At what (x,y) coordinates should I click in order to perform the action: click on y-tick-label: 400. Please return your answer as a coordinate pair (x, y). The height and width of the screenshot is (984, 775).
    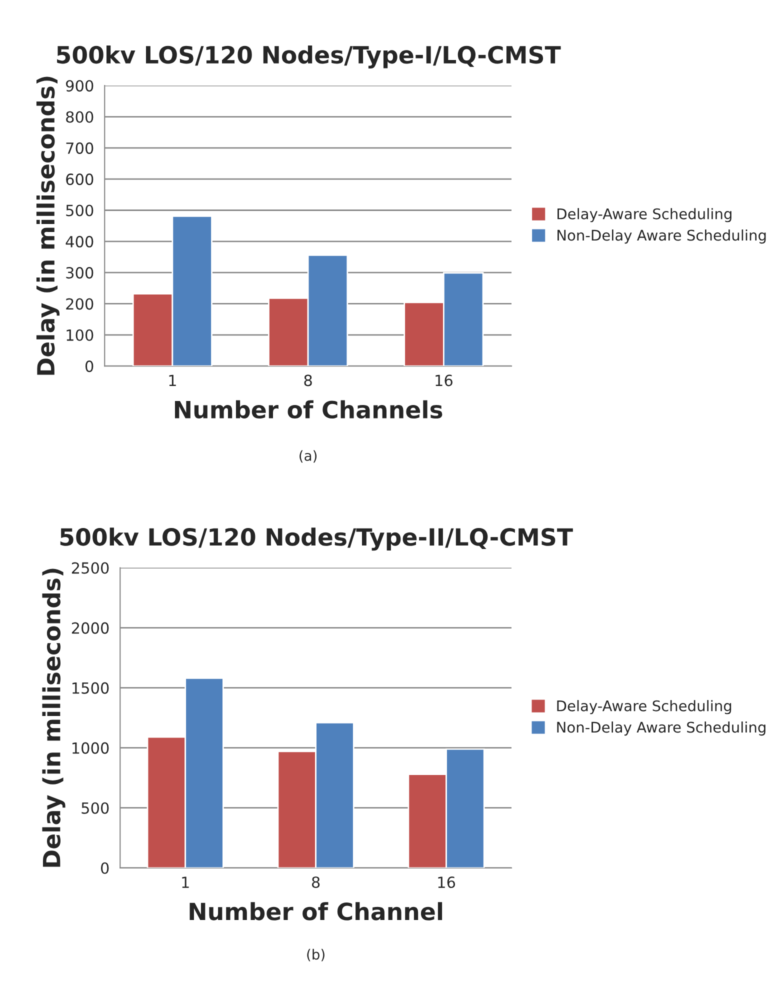
    Looking at the image, I should click on (80, 242).